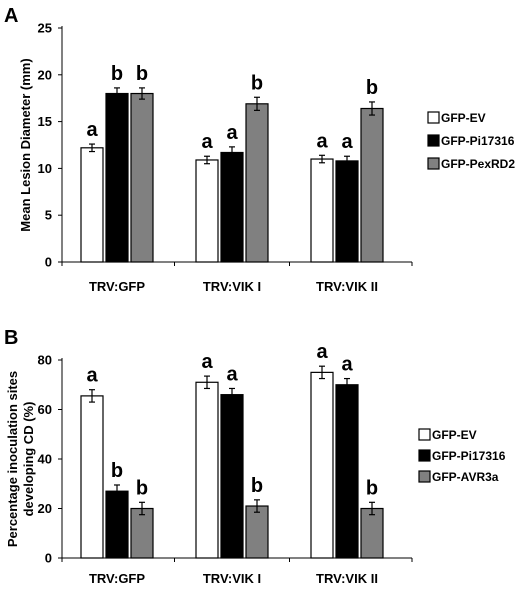  I want to click on panel-b-y-tick-label: 80, so click(45, 360).